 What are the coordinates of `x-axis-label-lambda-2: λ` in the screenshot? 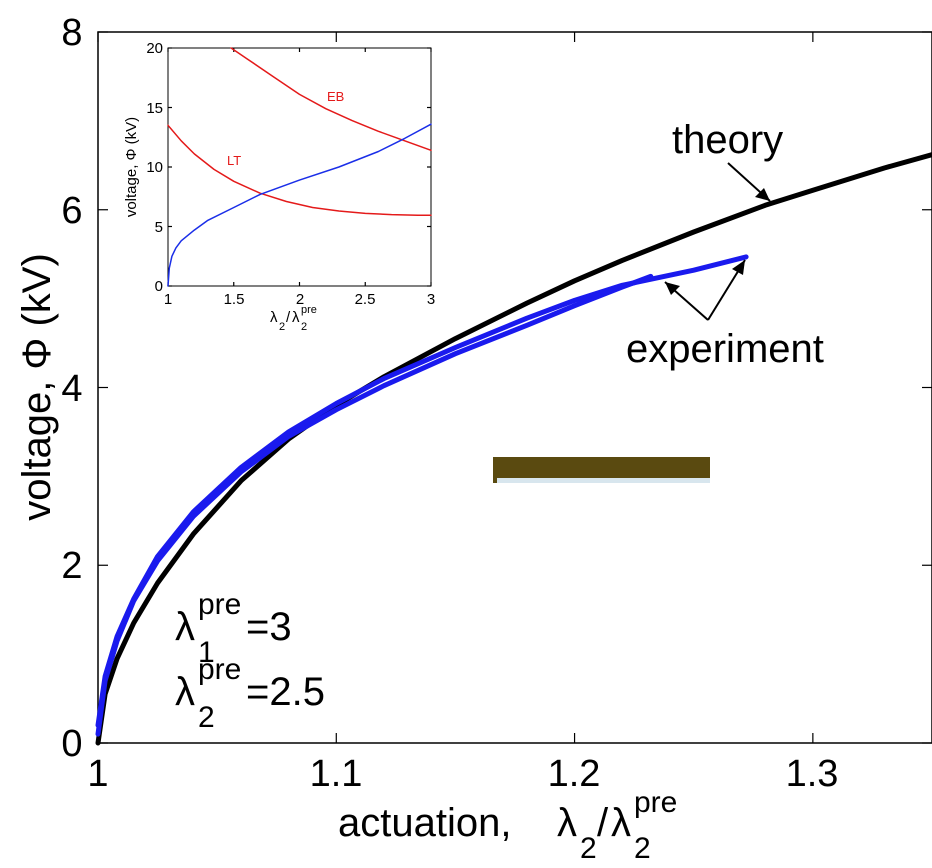 It's located at (621, 823).